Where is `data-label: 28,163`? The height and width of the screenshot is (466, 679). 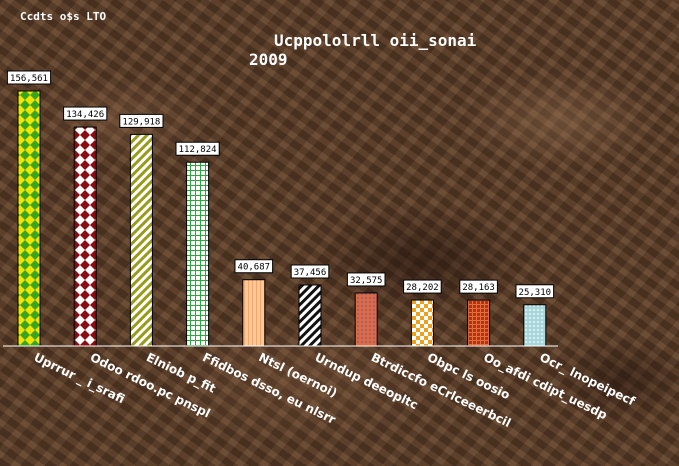
data-label: 28,163 is located at coordinates (478, 288).